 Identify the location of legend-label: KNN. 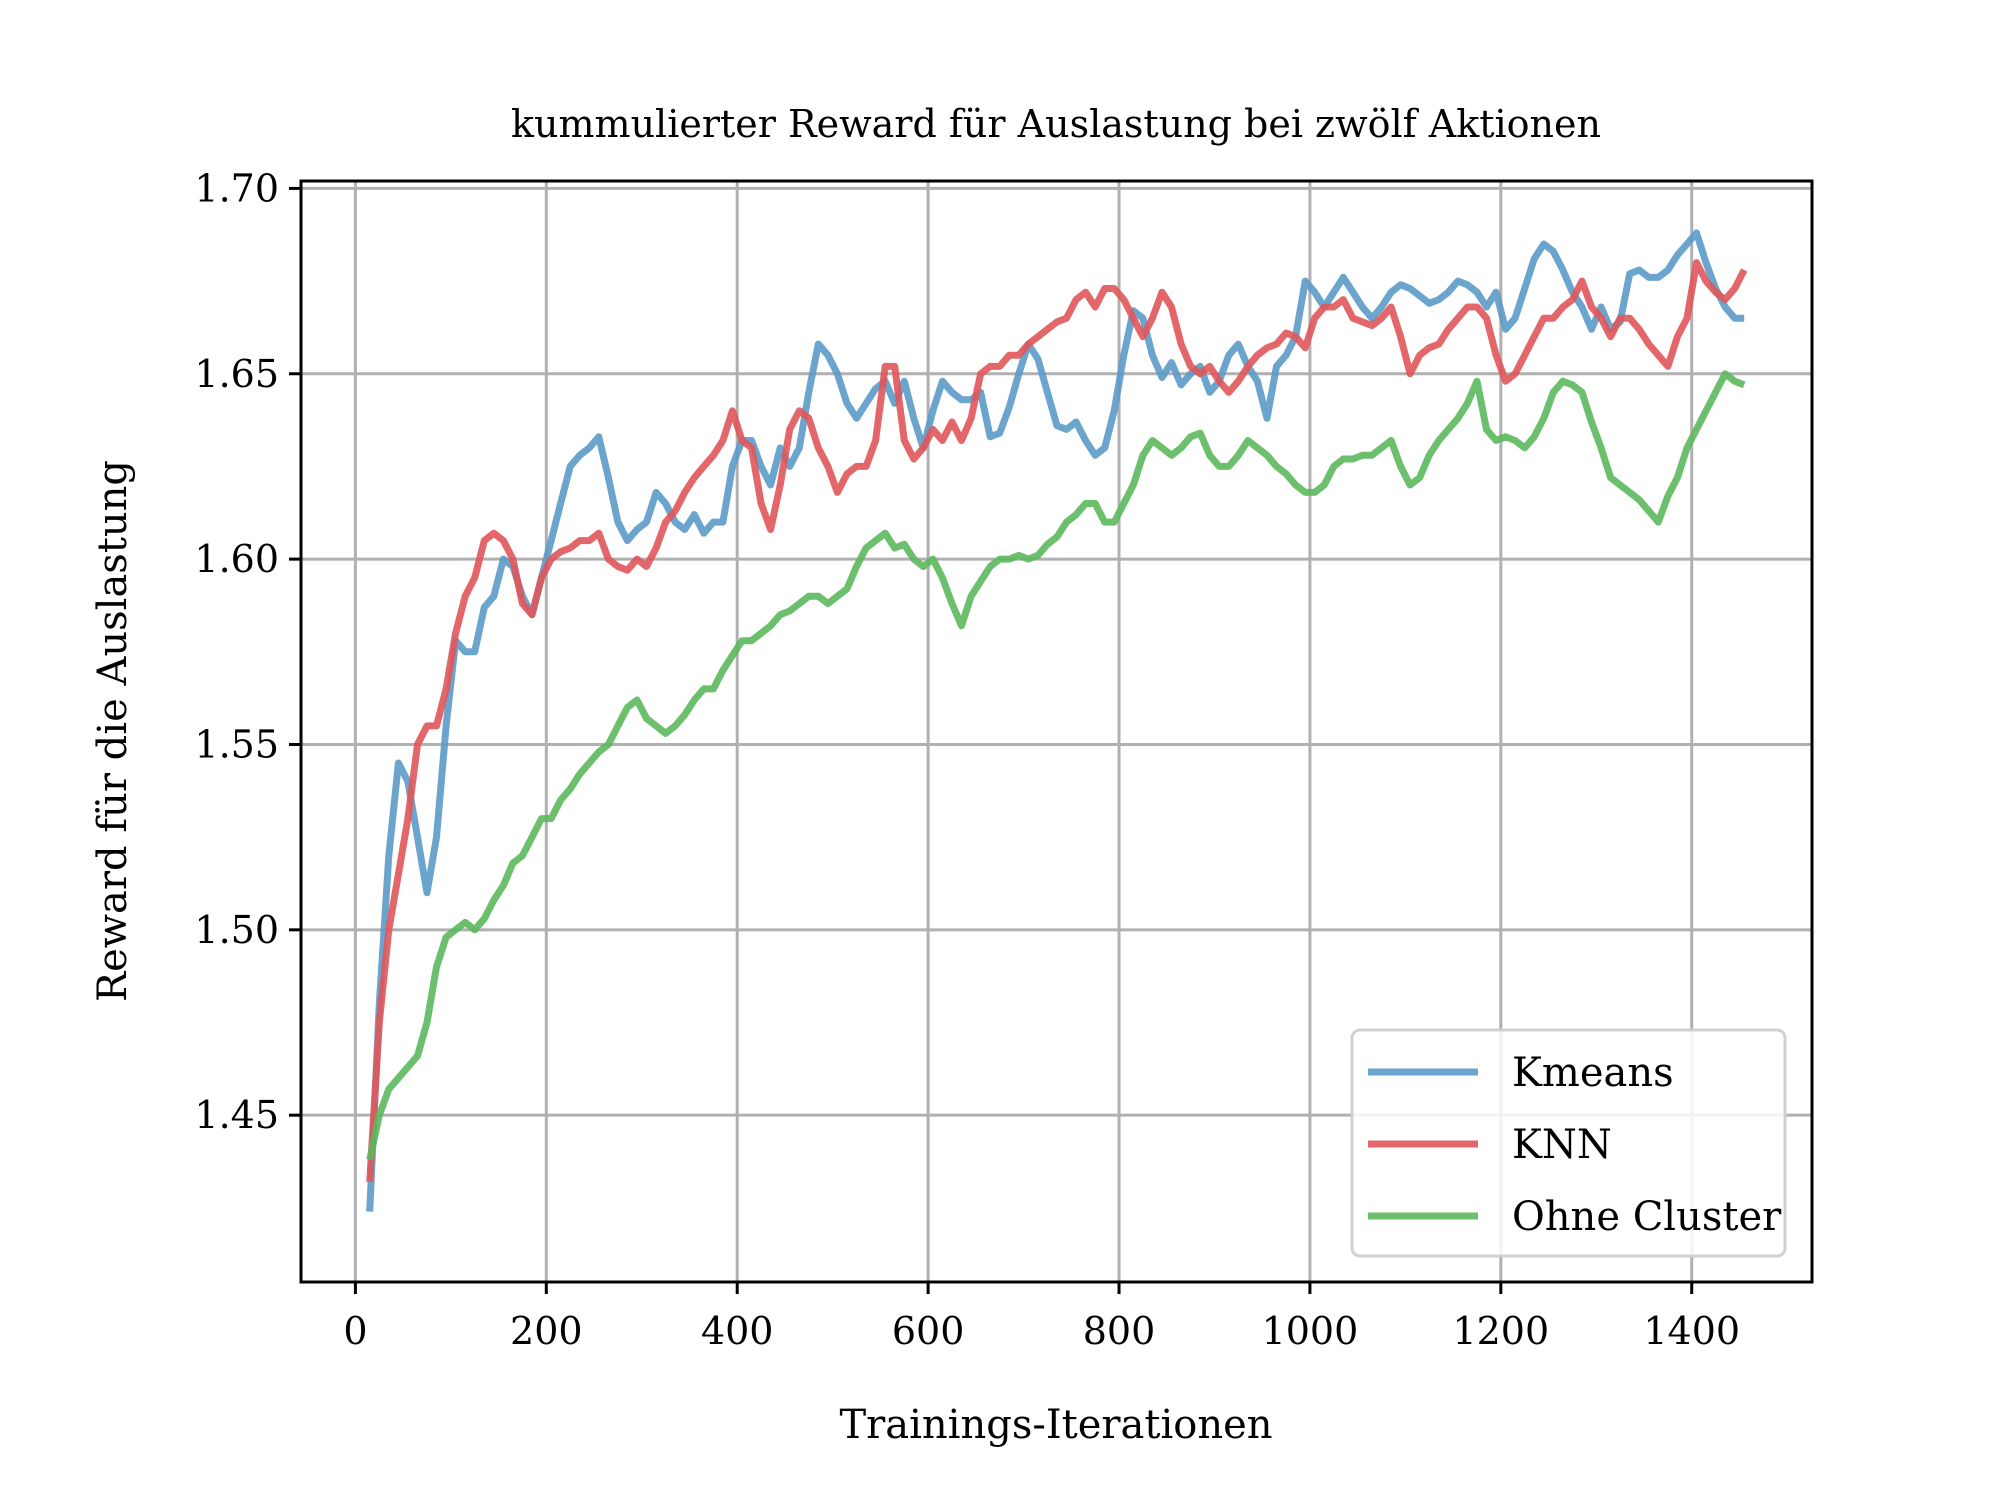
(1562, 1145).